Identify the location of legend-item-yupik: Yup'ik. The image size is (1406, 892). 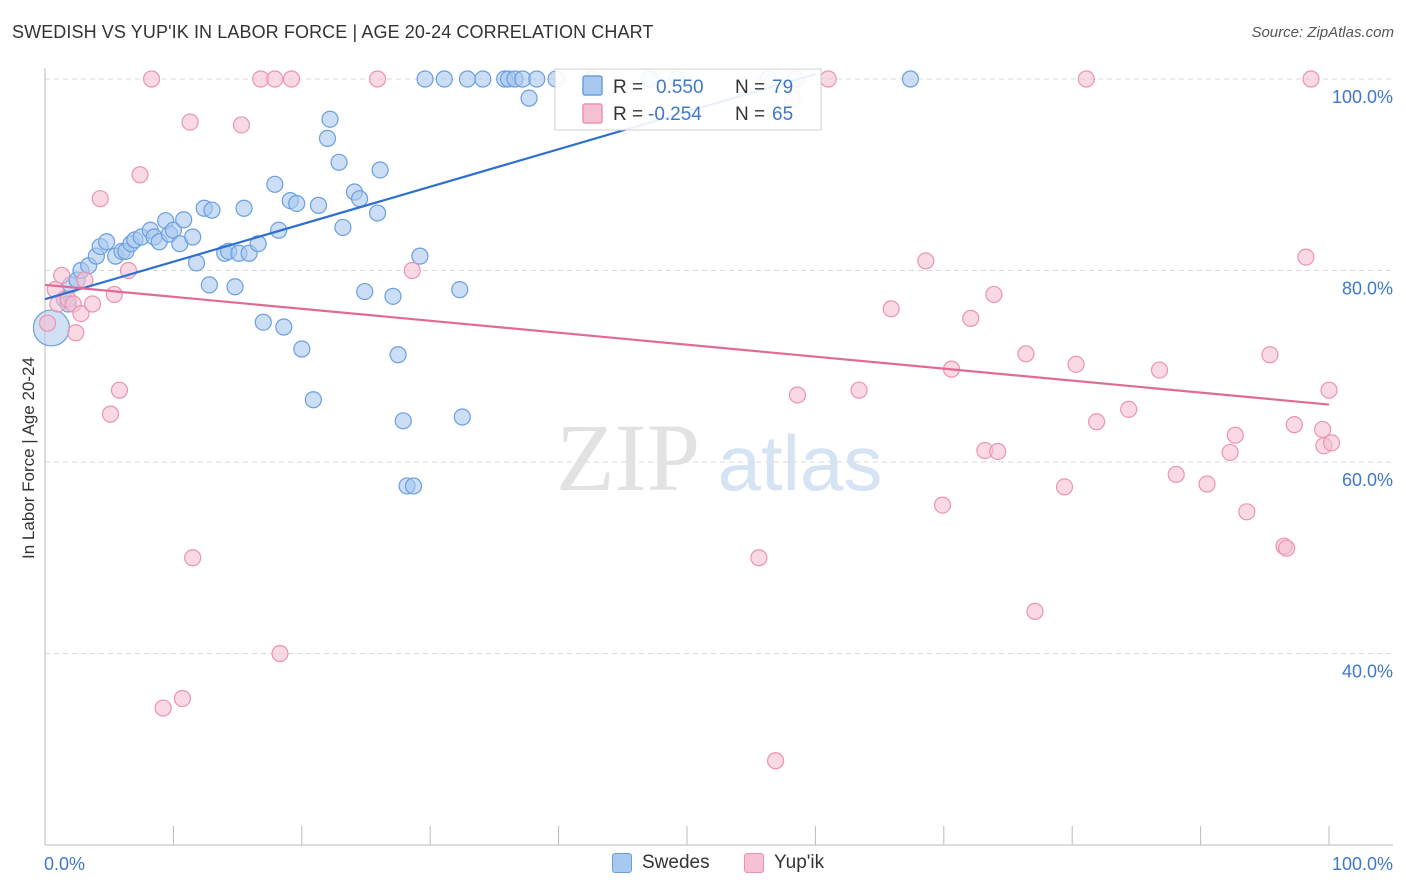
(784, 863).